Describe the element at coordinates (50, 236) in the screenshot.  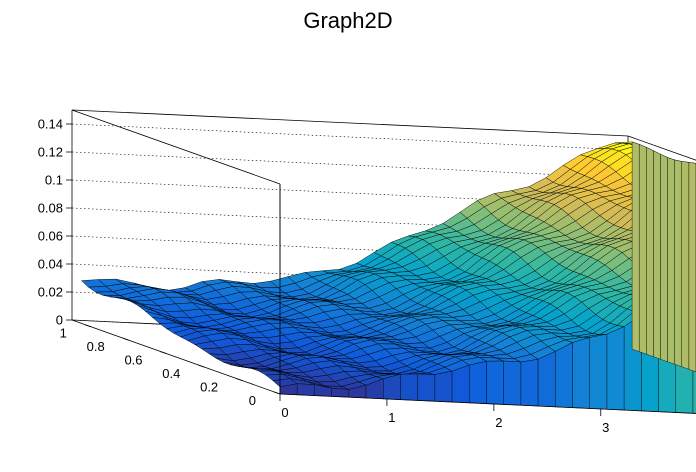
I see `z-tick-label: 0.06` at that location.